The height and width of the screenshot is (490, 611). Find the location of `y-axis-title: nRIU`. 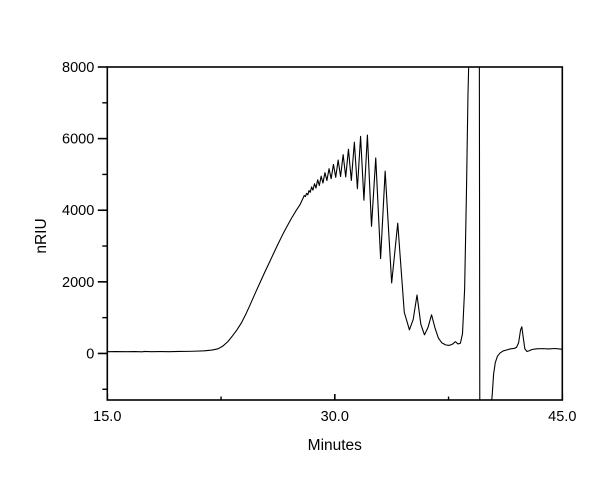

y-axis-title: nRIU is located at coordinates (41, 235).